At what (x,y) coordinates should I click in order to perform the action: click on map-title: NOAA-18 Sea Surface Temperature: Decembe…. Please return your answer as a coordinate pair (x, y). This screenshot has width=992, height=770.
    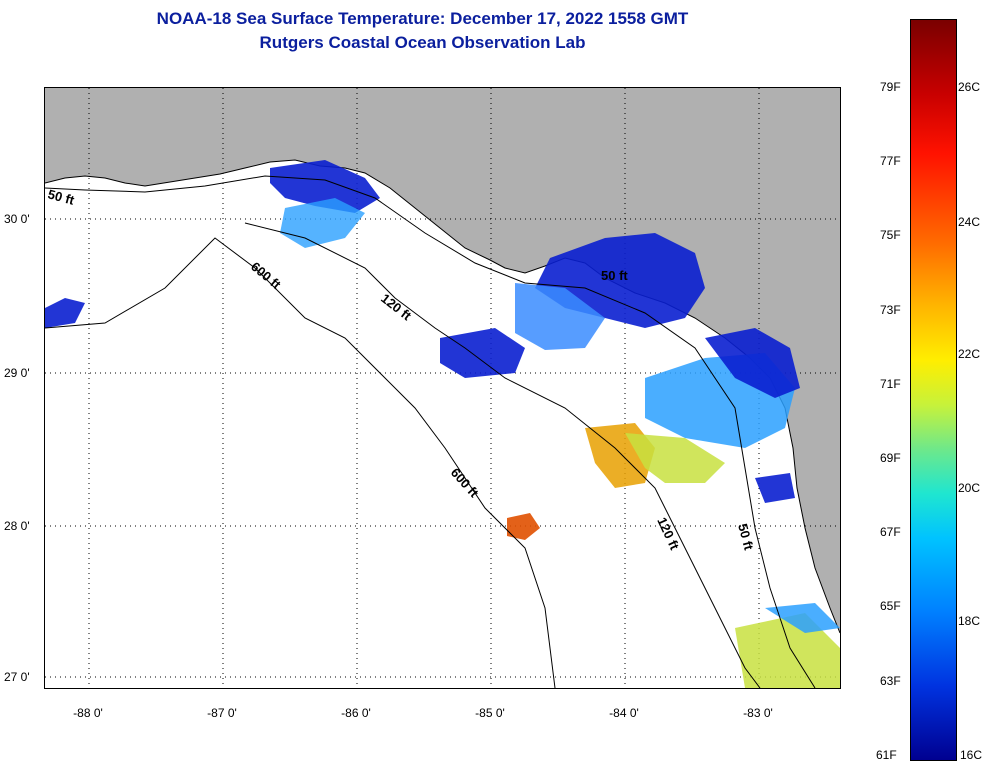
    Looking at the image, I should click on (422, 18).